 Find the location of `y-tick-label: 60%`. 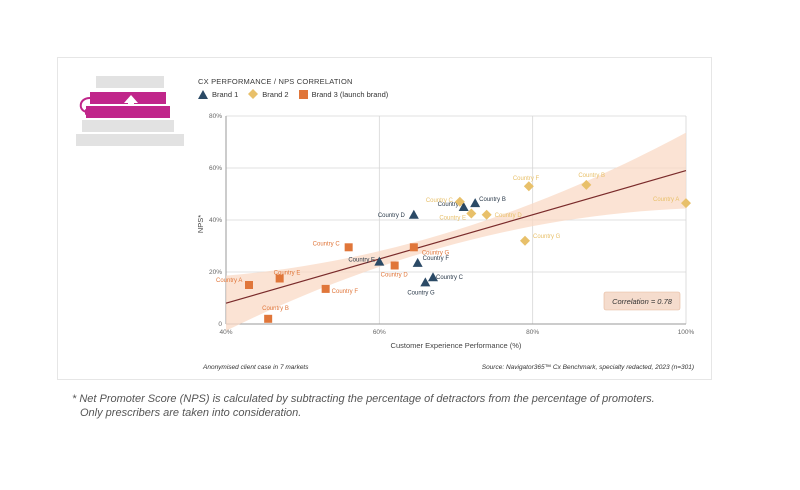

y-tick-label: 60% is located at coordinates (215, 168).